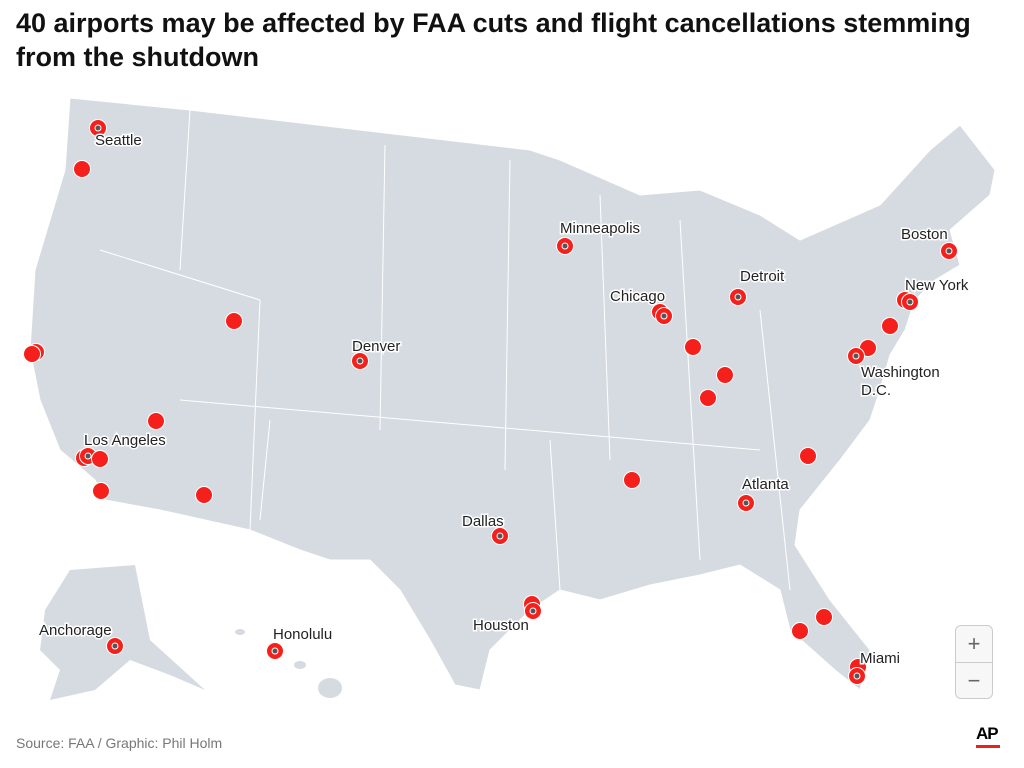 The height and width of the screenshot is (768, 1024). What do you see at coordinates (987, 733) in the screenshot?
I see `ap-logo: AP` at bounding box center [987, 733].